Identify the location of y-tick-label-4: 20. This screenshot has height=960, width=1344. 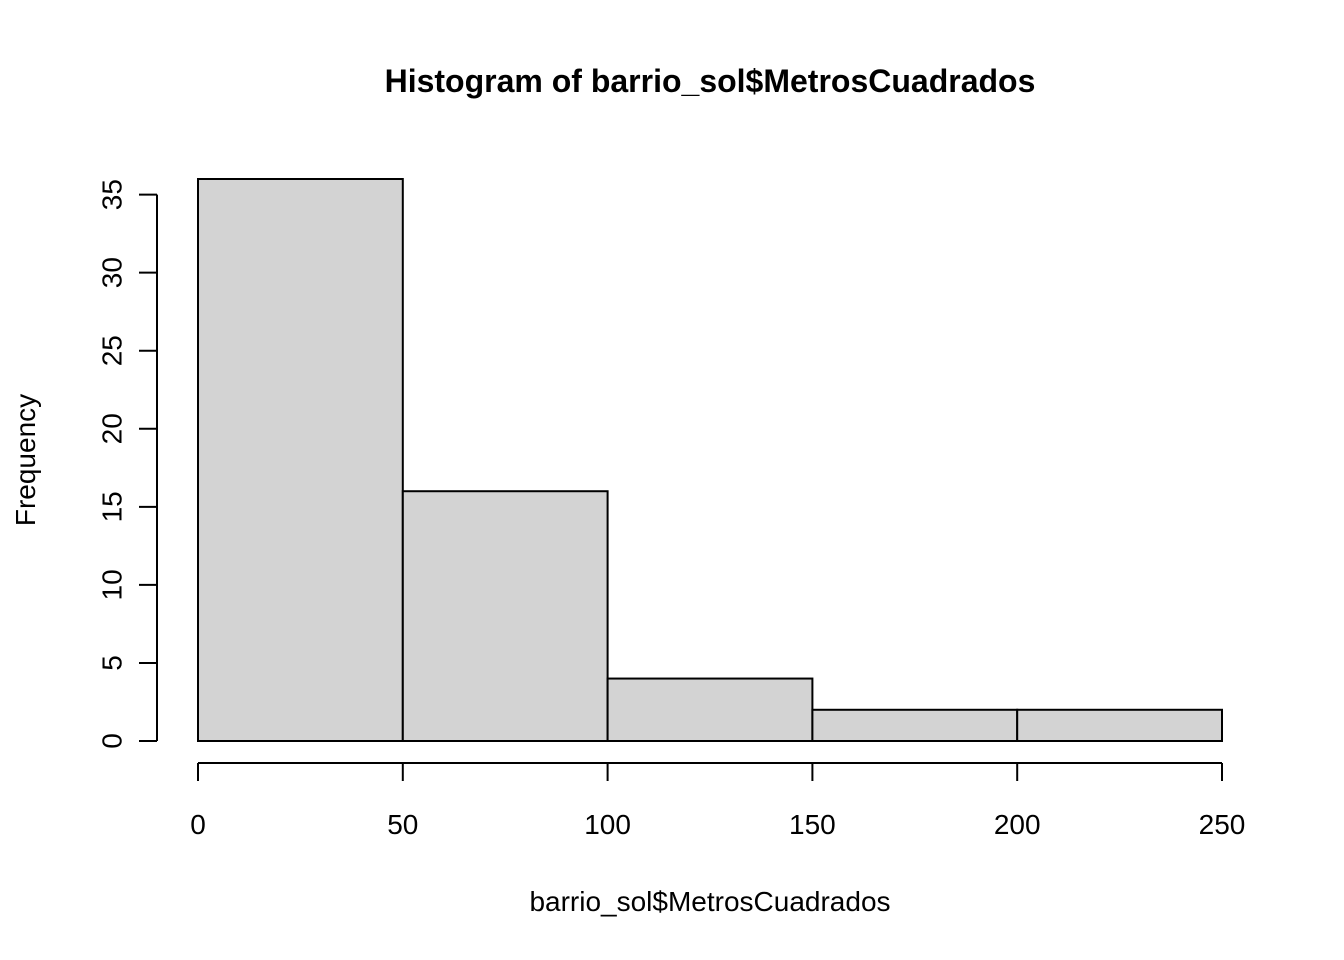
(112, 428).